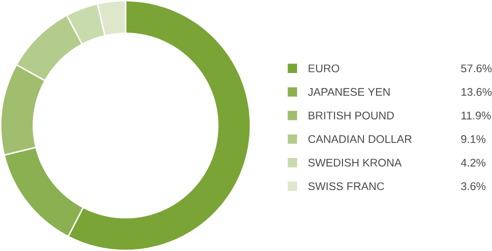 This screenshot has width=492, height=251. I want to click on data-label: 3.6%, so click(473, 186).